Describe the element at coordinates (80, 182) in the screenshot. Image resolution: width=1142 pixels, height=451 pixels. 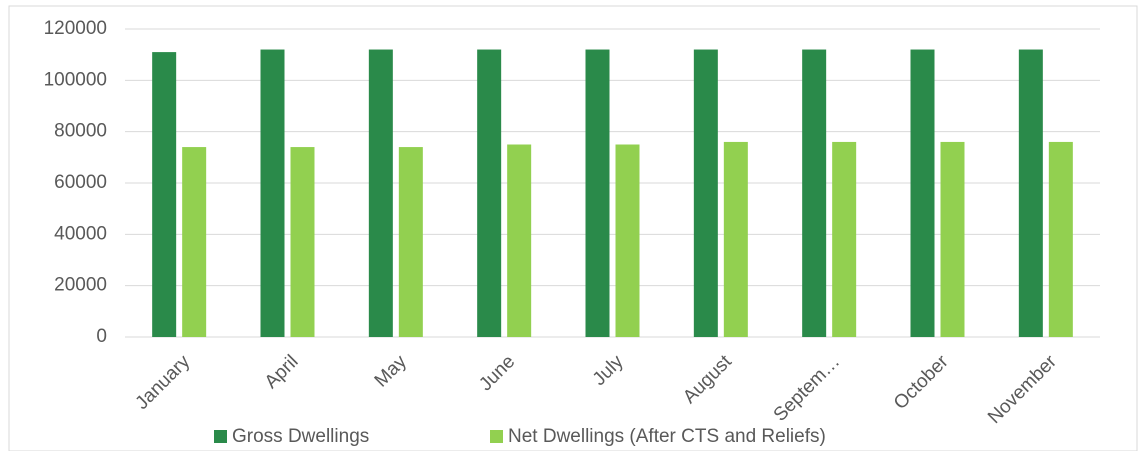
I see `y-tick-label: 60000` at that location.